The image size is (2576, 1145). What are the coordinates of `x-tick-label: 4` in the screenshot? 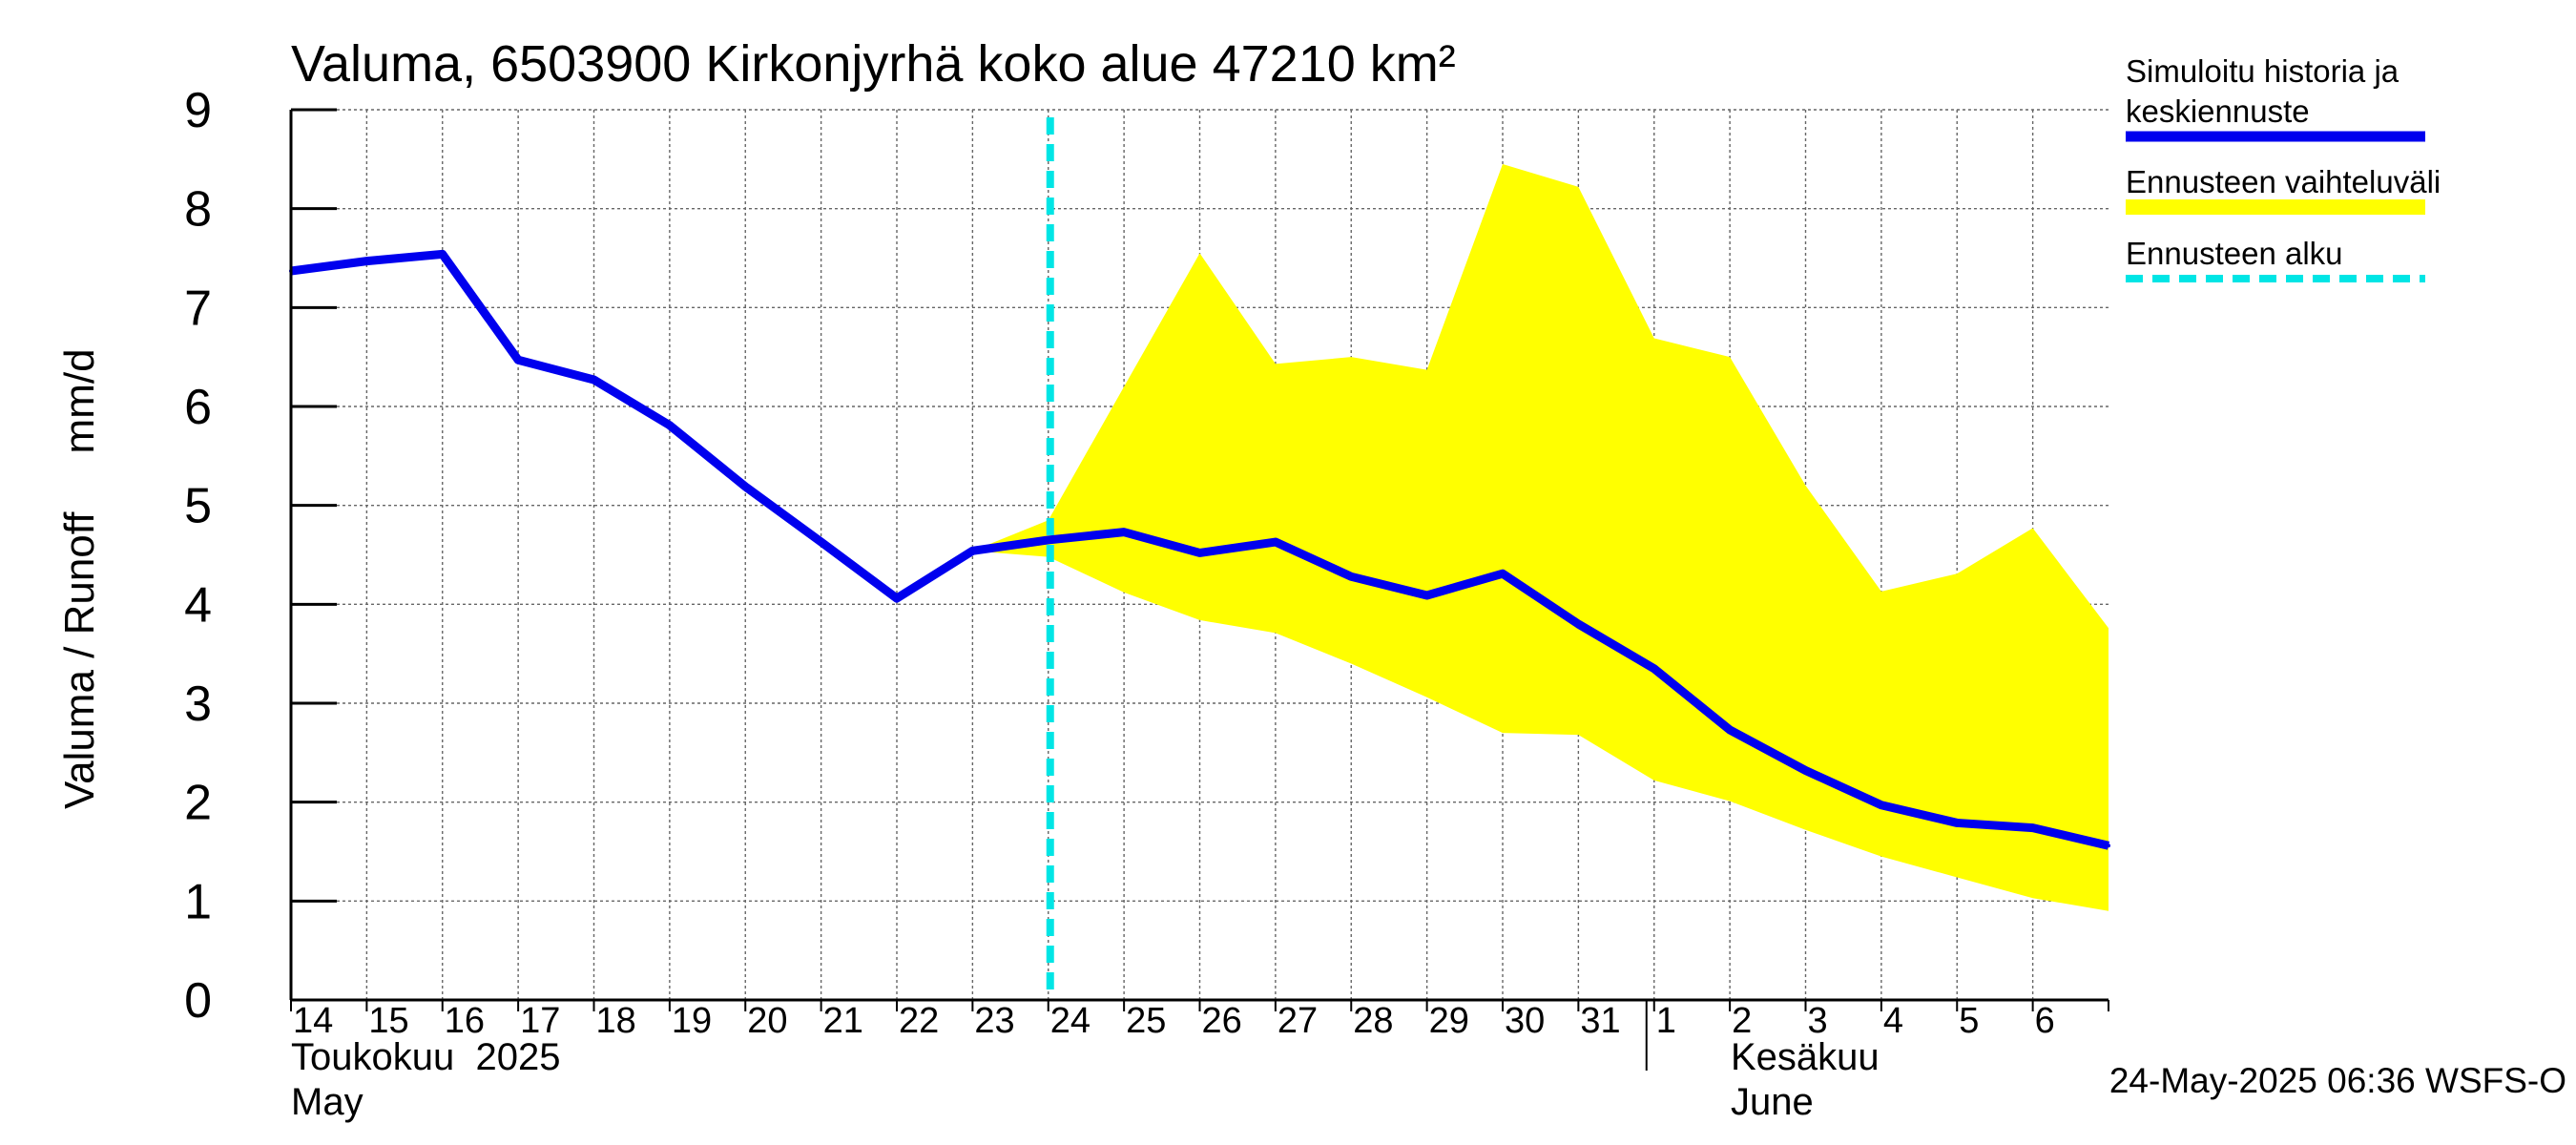 It's located at (1893, 1021).